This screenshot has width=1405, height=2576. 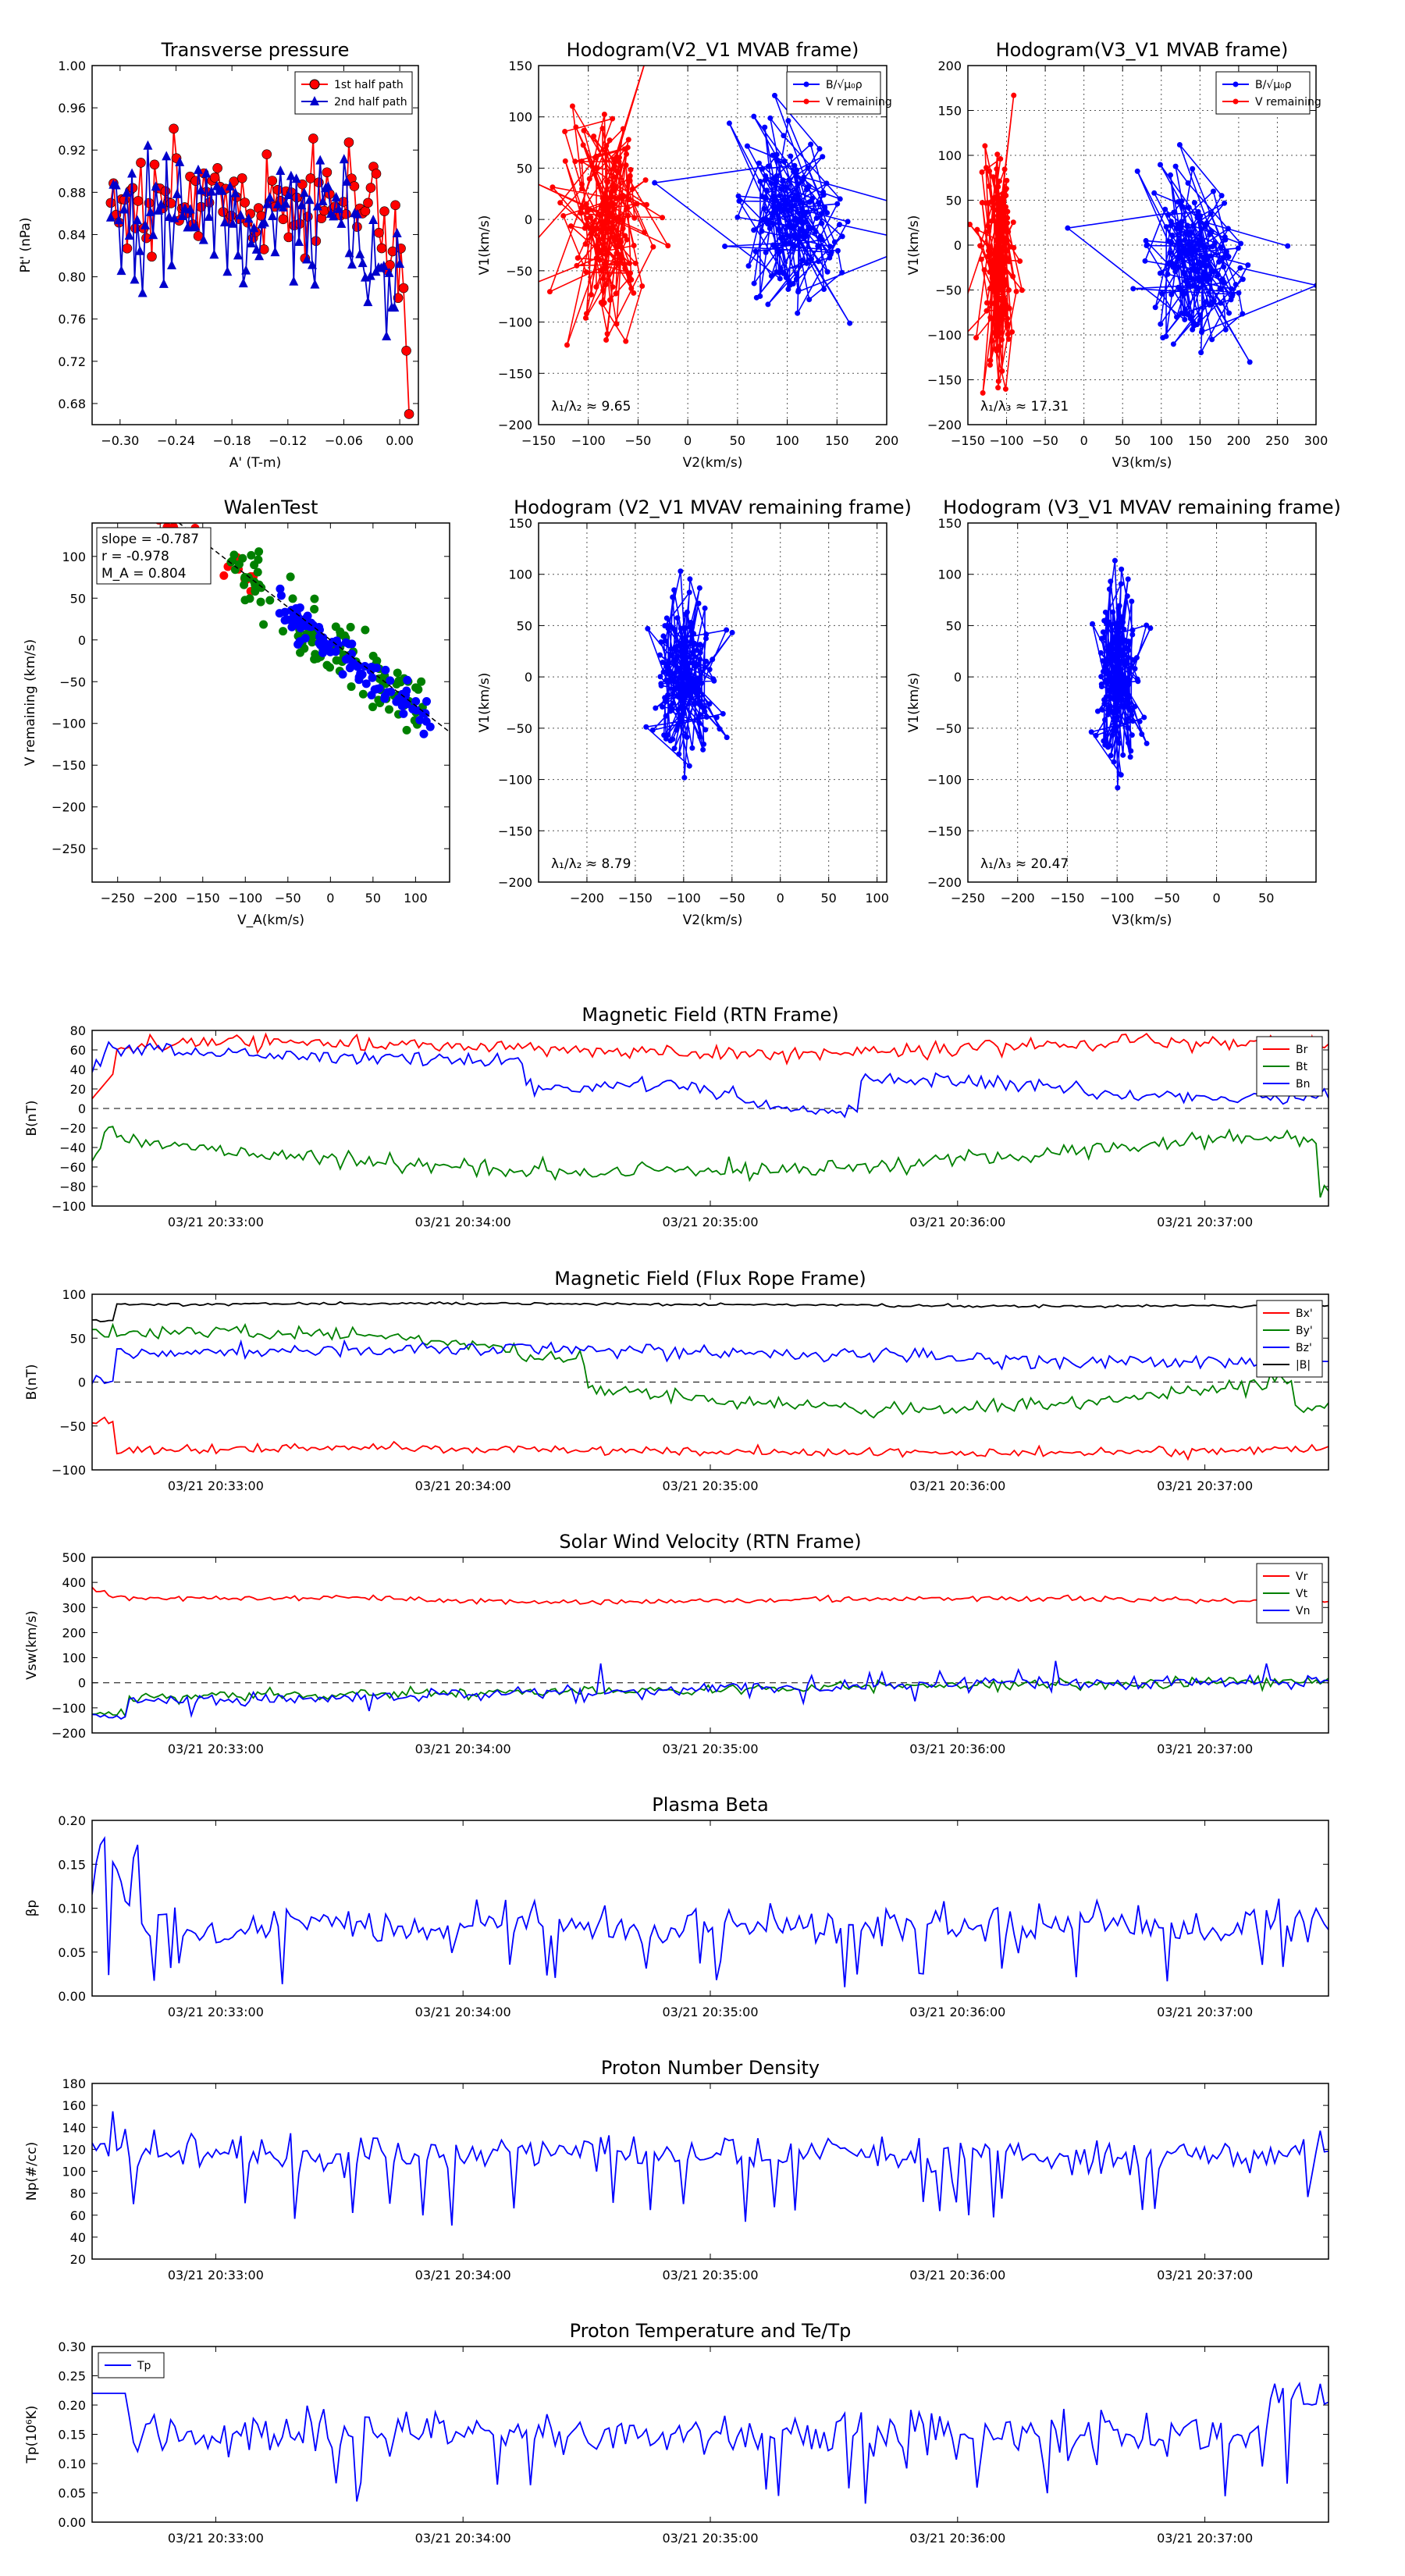 I want to click on y-tick-label: −200, so click(x=515, y=882).